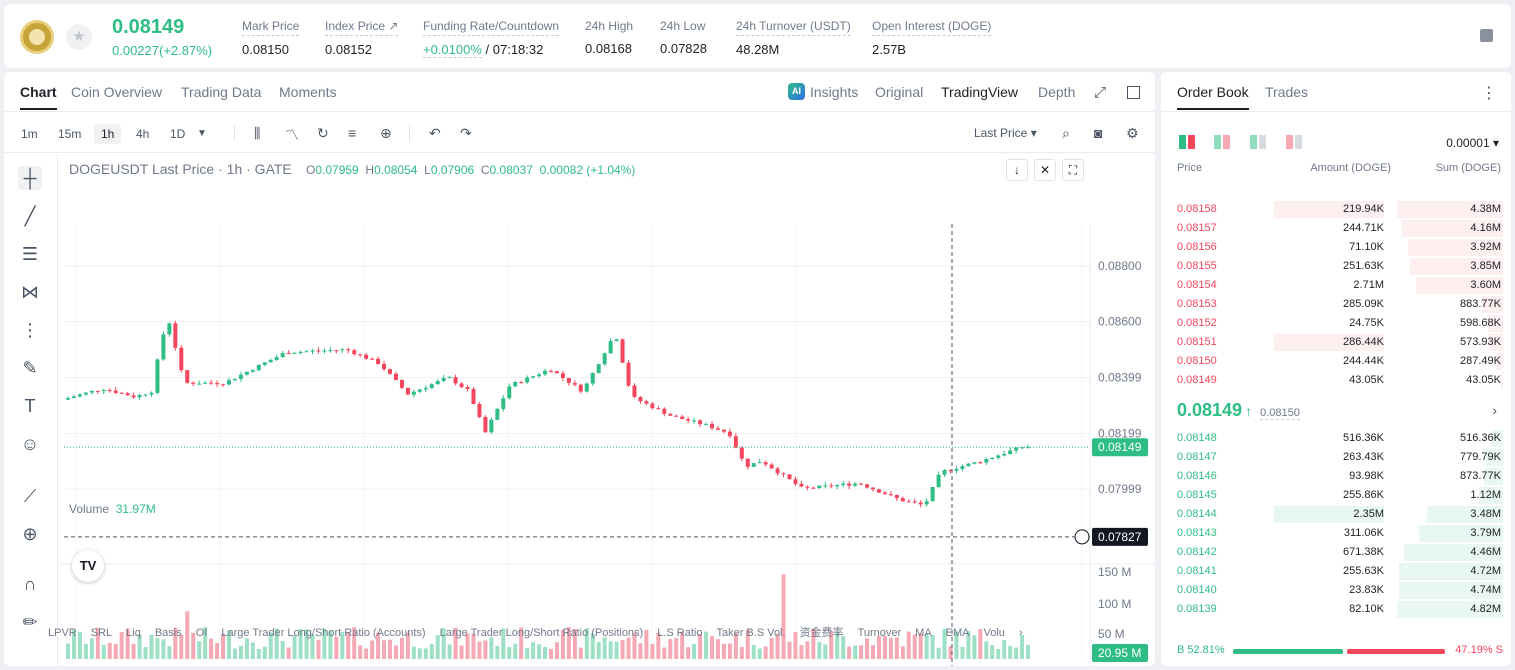 This screenshot has width=1515, height=670. What do you see at coordinates (1486, 35) in the screenshot?
I see `notebook-icon` at bounding box center [1486, 35].